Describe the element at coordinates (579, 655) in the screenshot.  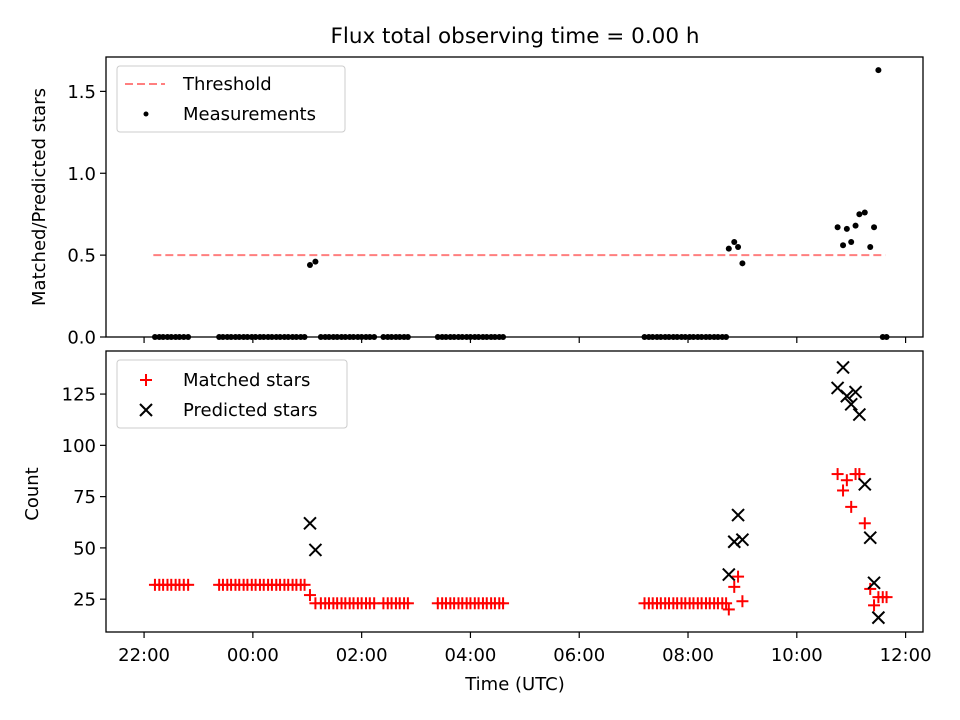
I see `x-tick-label: 06:00` at that location.